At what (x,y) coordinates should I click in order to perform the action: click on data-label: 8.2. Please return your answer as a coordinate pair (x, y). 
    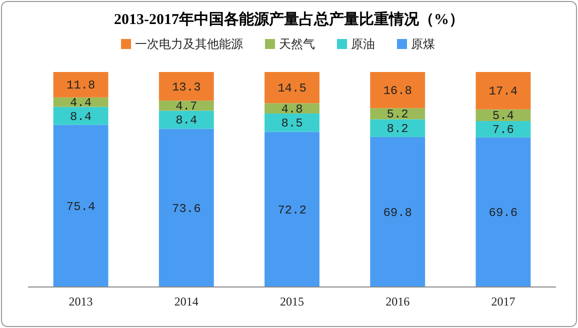
    Looking at the image, I should click on (397, 129).